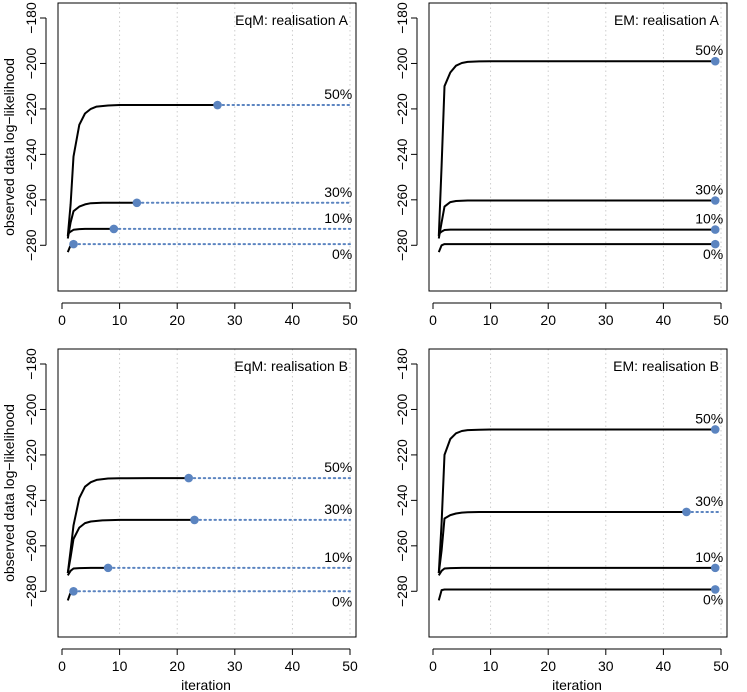  I want to click on panel-title: EqM: realisation B, so click(291, 366).